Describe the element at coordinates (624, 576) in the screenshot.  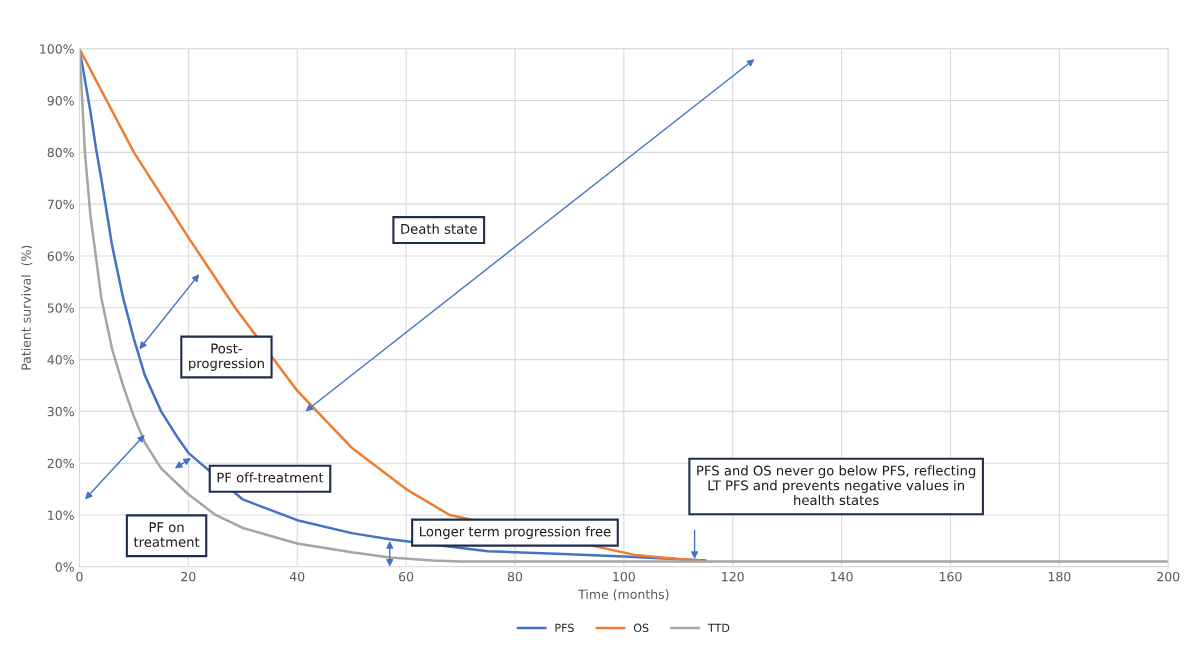
I see `x-tick-label: 100` at that location.